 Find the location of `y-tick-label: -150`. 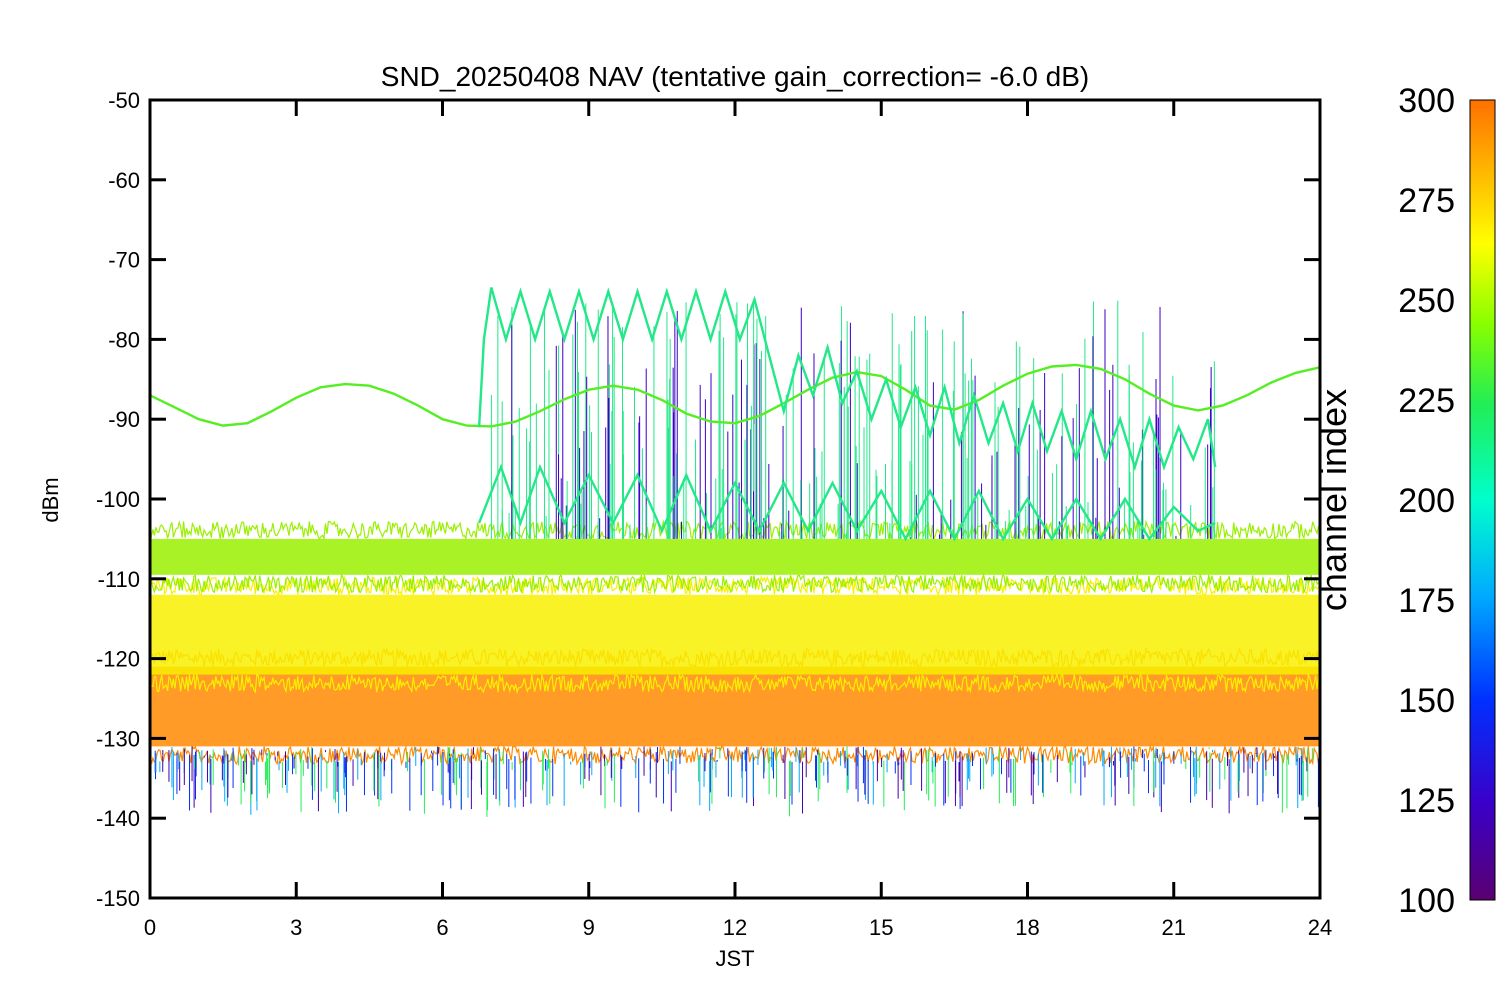

y-tick-label: -150 is located at coordinates (118, 898).